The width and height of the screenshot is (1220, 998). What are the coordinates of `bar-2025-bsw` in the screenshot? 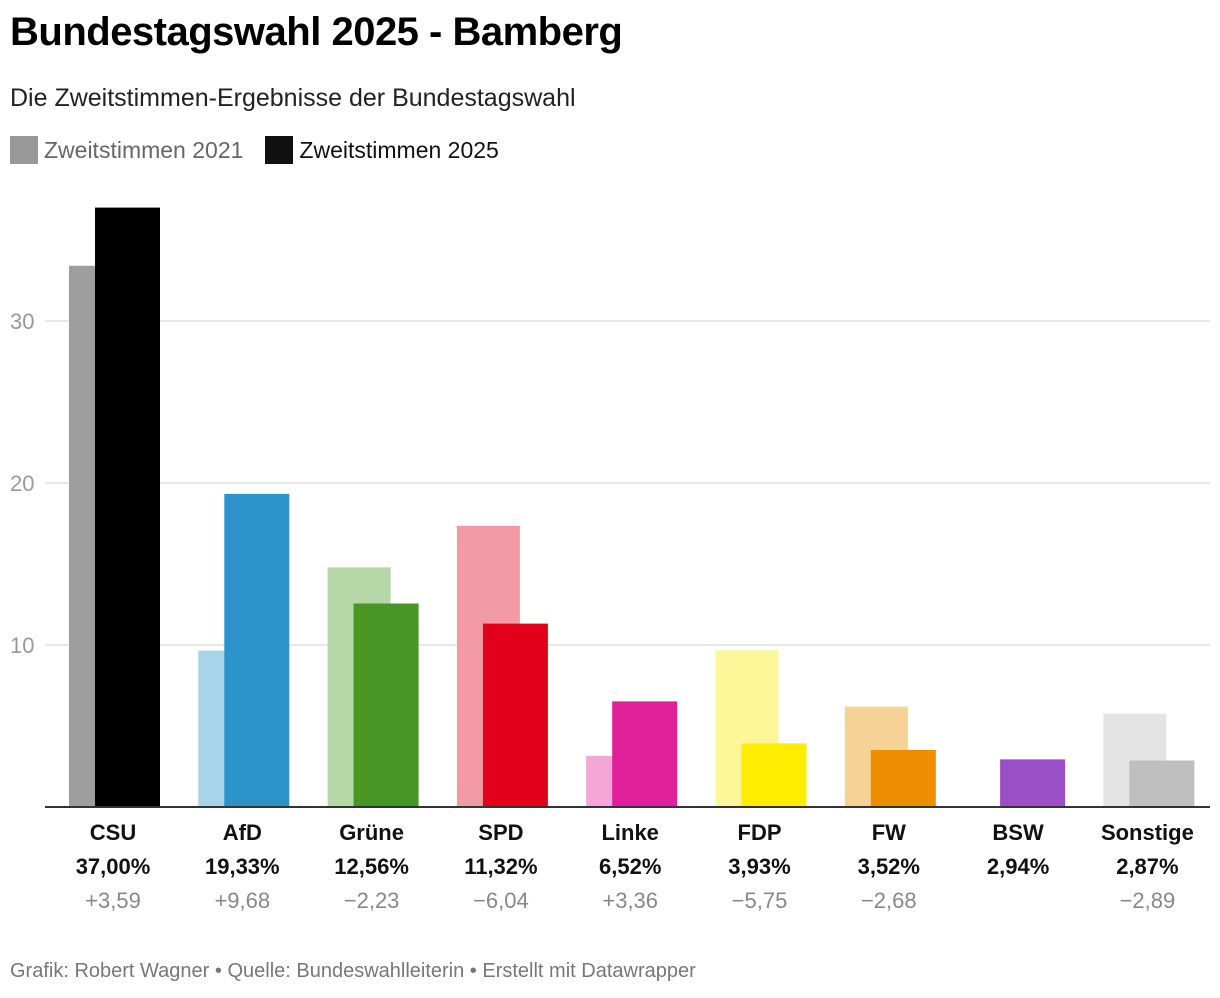 It's located at (1033, 783).